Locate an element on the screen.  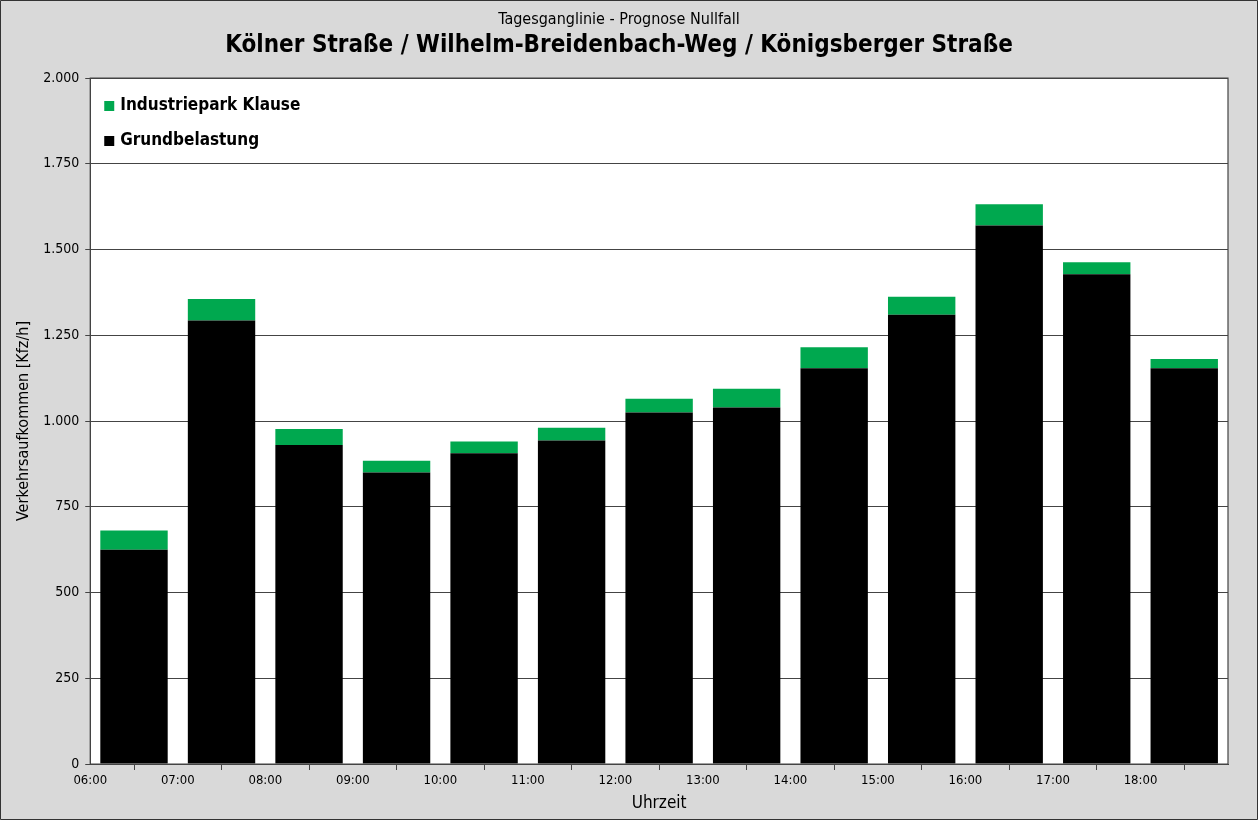
legend-label: Industriepark Klause is located at coordinates (210, 104).